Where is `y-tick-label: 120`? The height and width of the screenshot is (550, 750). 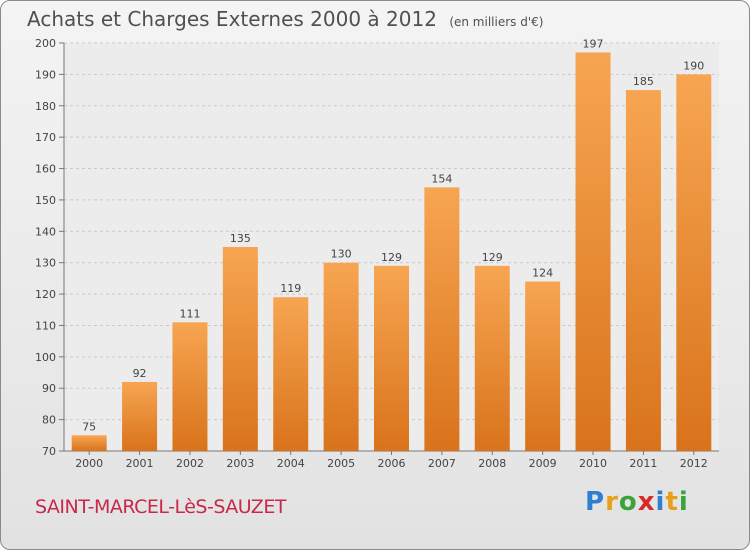
y-tick-label: 120 is located at coordinates (45, 294).